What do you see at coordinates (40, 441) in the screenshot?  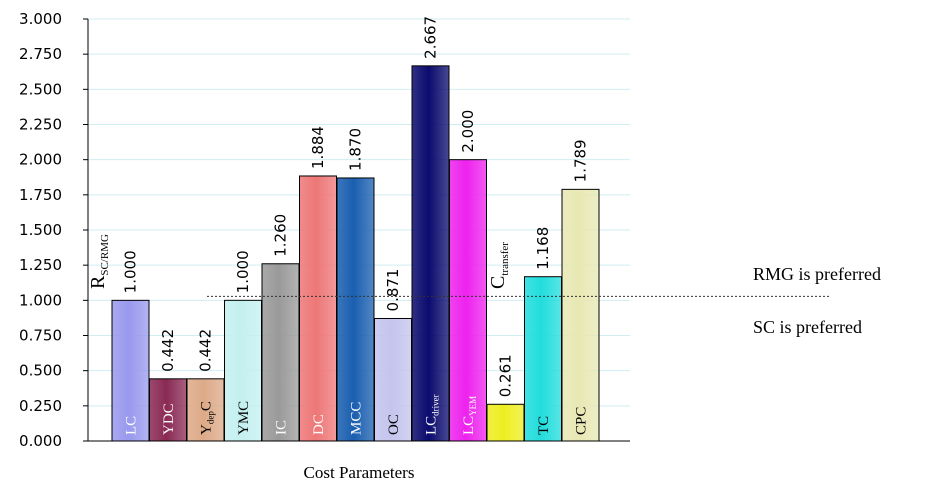 I see `y-tick-label: 0.000` at bounding box center [40, 441].